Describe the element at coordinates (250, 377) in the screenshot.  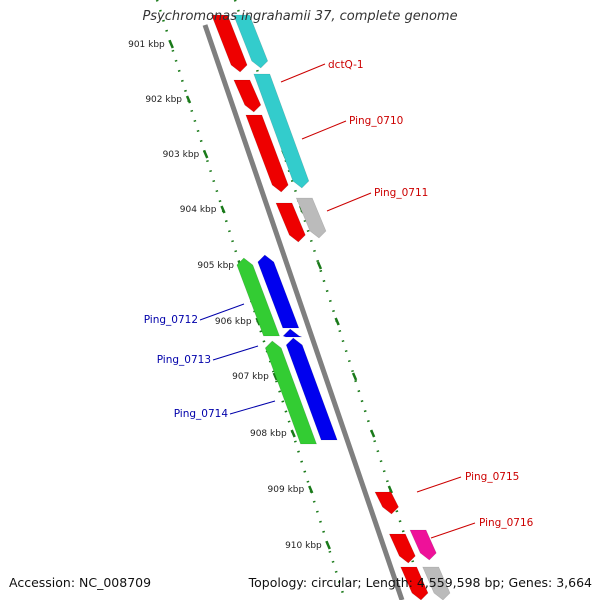
I see `kbp-label: 907 kbp` at that location.